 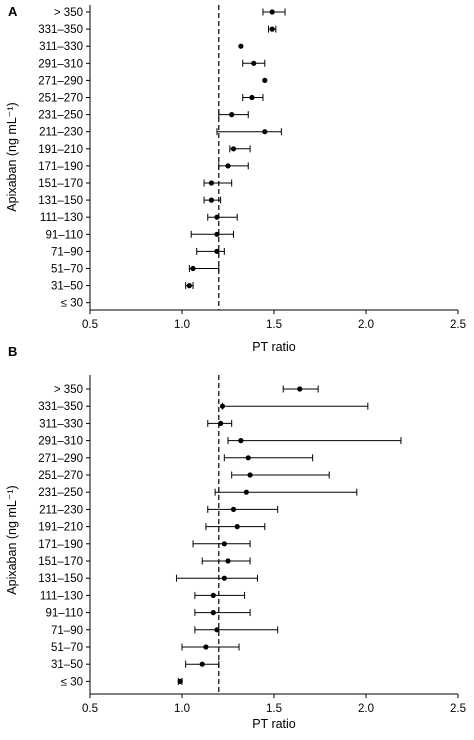 I want to click on panel-a-category-label: 331–350, so click(x=60, y=30).